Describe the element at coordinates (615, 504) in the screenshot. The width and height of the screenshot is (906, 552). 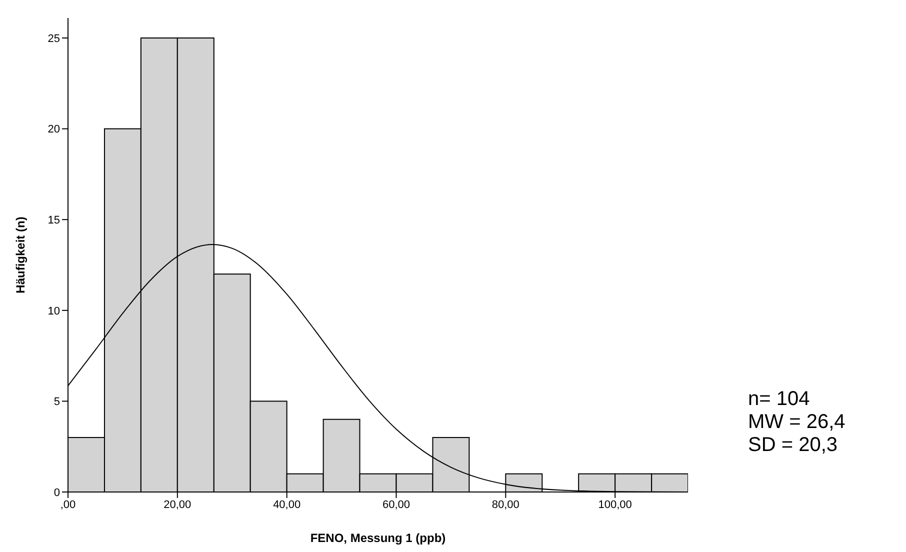
I see `x-tick-label: 100,00` at that location.